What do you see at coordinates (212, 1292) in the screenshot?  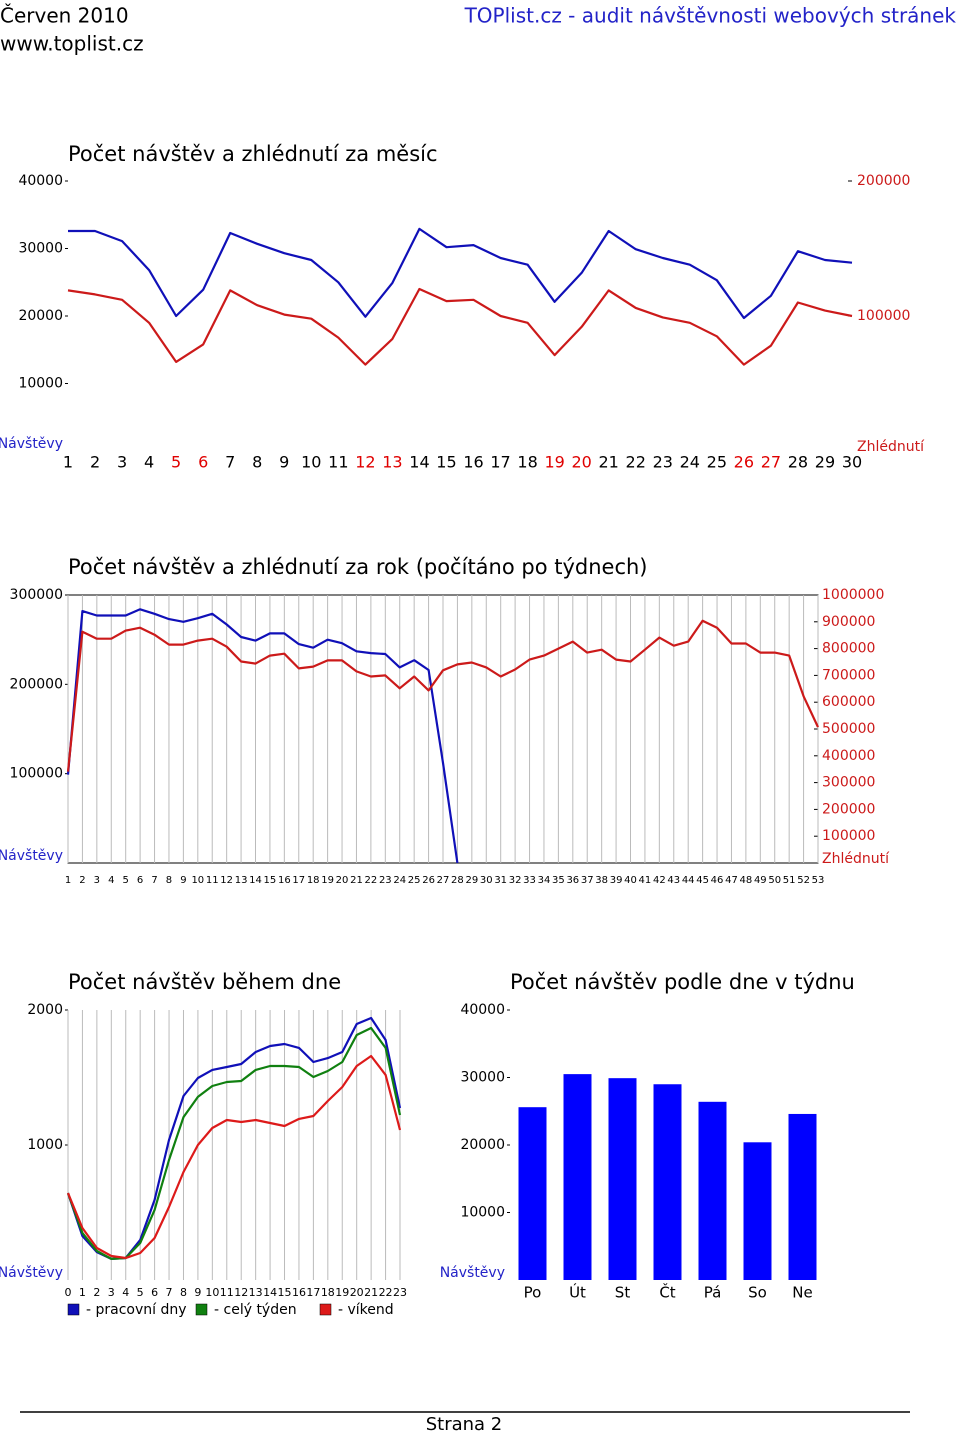 I see `x-tick-label: 10` at bounding box center [212, 1292].